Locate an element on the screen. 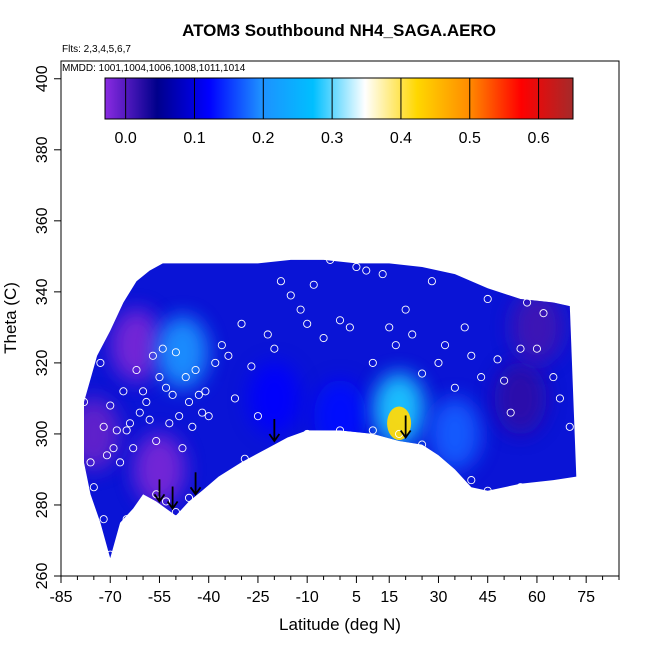 This screenshot has height=650, width=650. colorbar-tick-label: 0.6 is located at coordinates (538, 138).